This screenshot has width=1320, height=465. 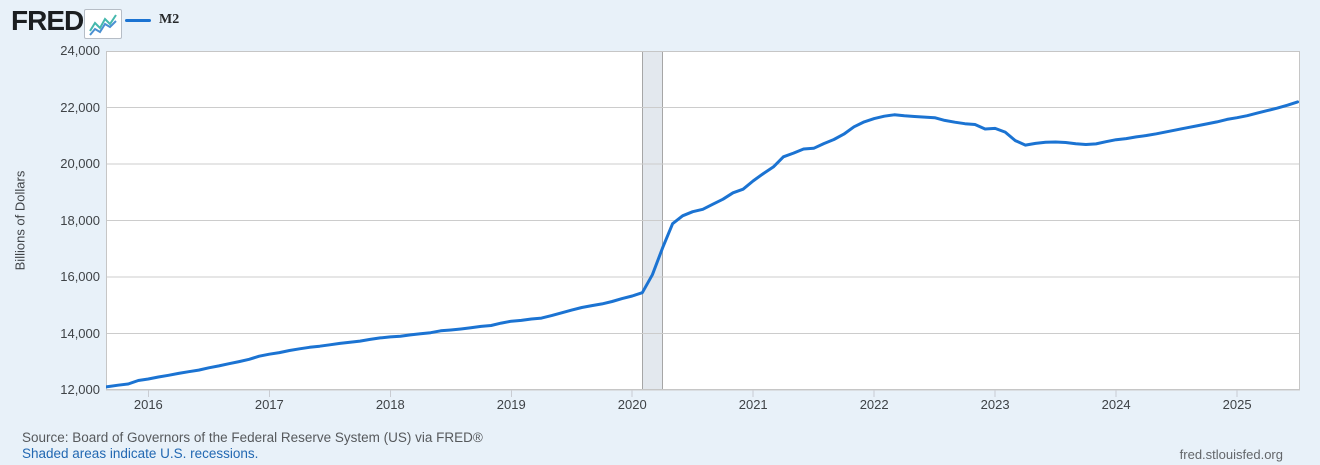 I want to click on legend-item-m2: M2, so click(x=152, y=20).